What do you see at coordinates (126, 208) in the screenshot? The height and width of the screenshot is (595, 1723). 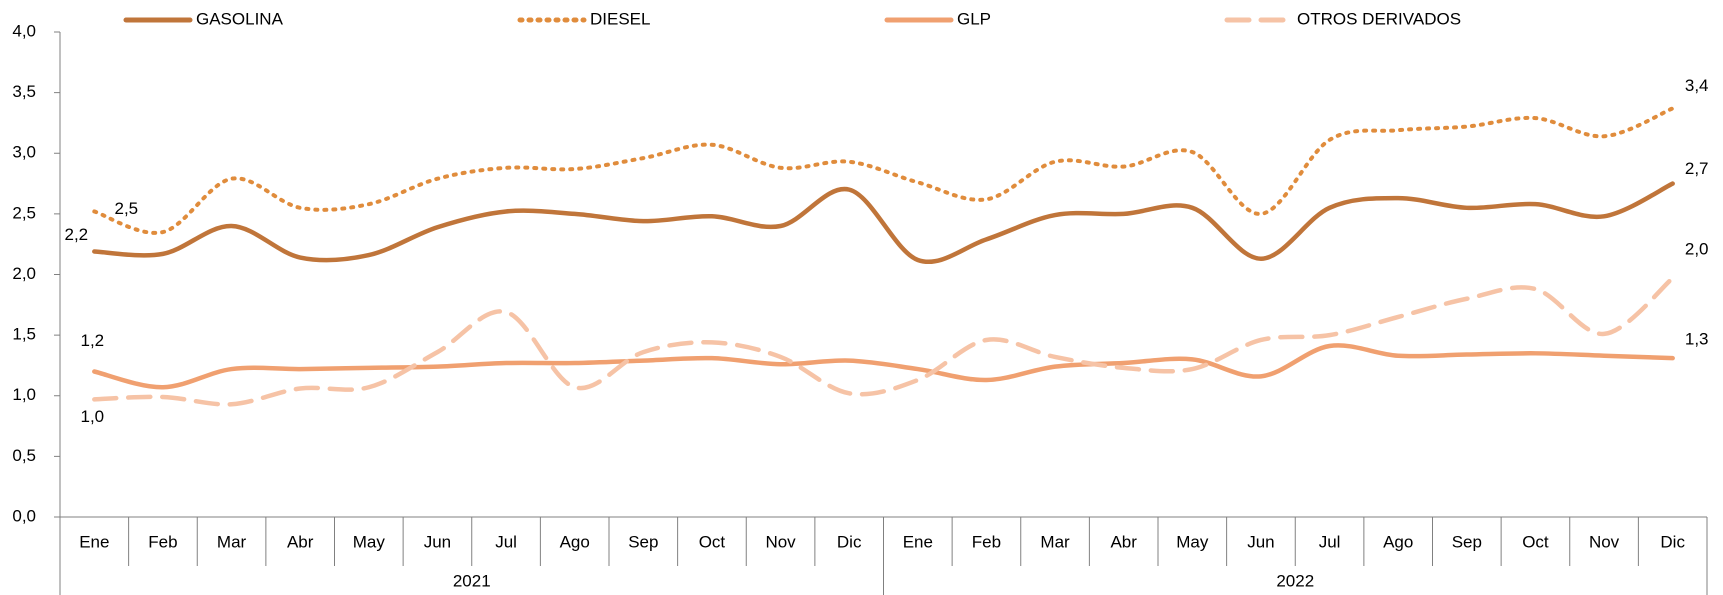 I see `data-label: 2,5` at bounding box center [126, 208].